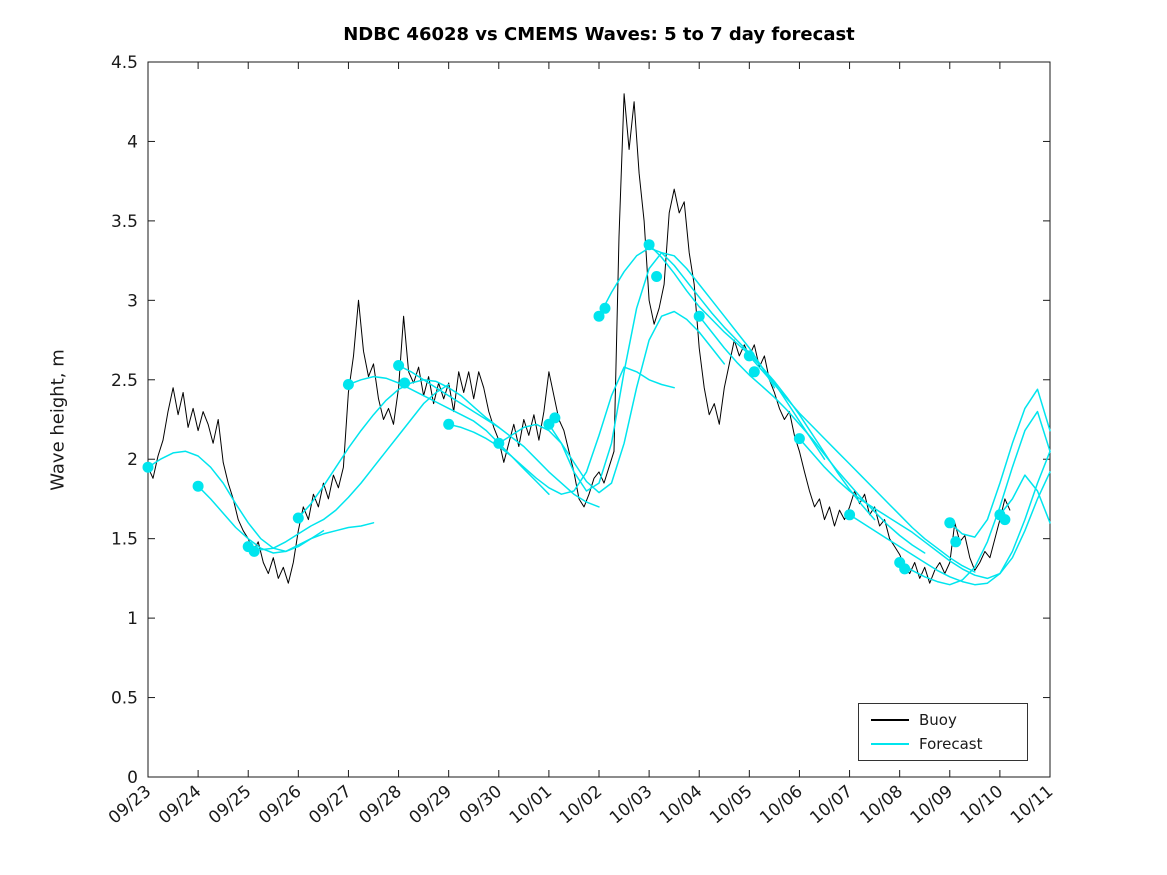 Image resolution: width=1167 pixels, height=875 pixels. I want to click on y-tick-label: 4, so click(132, 142).